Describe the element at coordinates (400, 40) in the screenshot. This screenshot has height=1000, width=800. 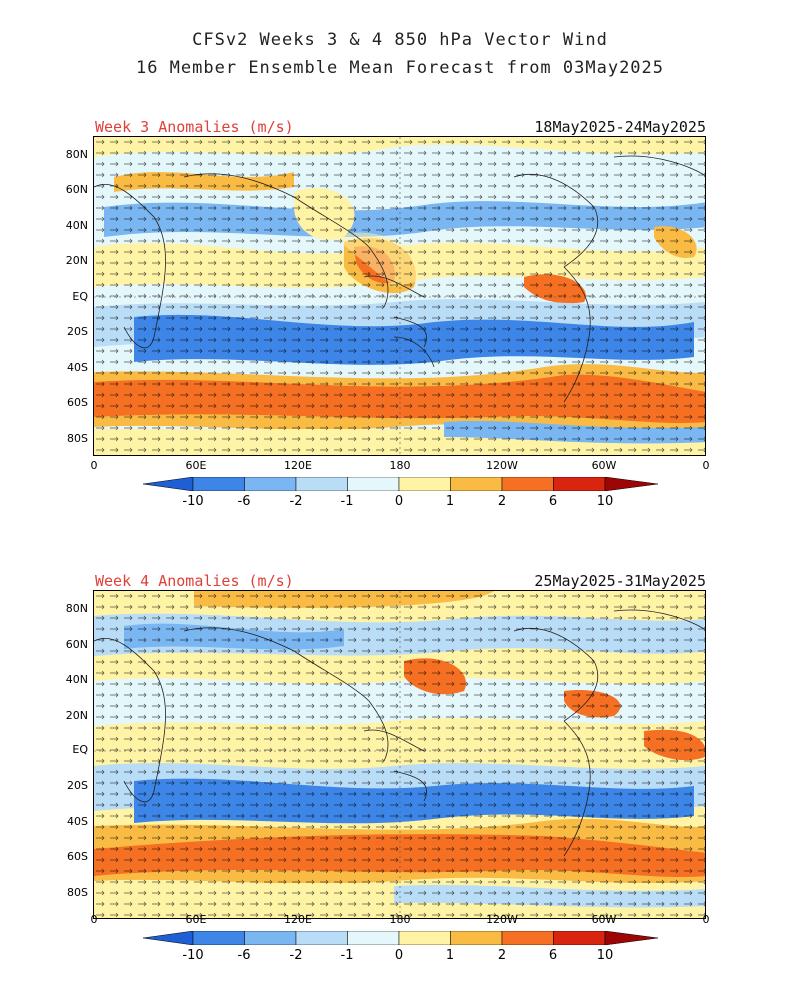
I see `title-line-1: CFSv2 Weeks 3 & 4 850 hPa Vector Wind` at that location.